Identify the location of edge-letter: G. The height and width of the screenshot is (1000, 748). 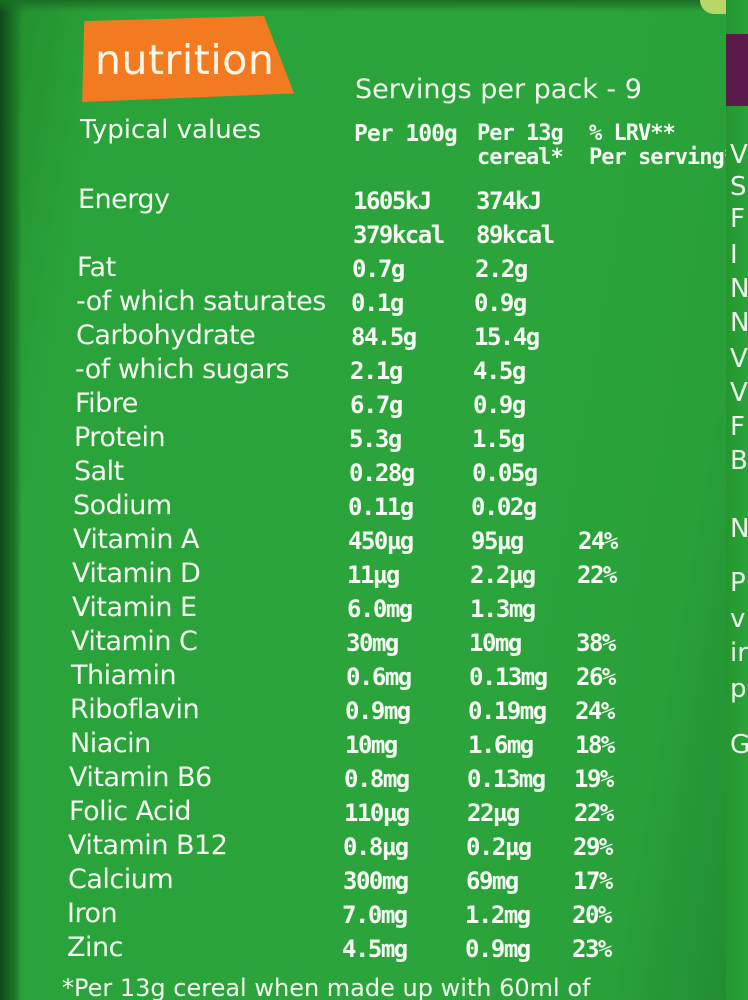
(739, 745).